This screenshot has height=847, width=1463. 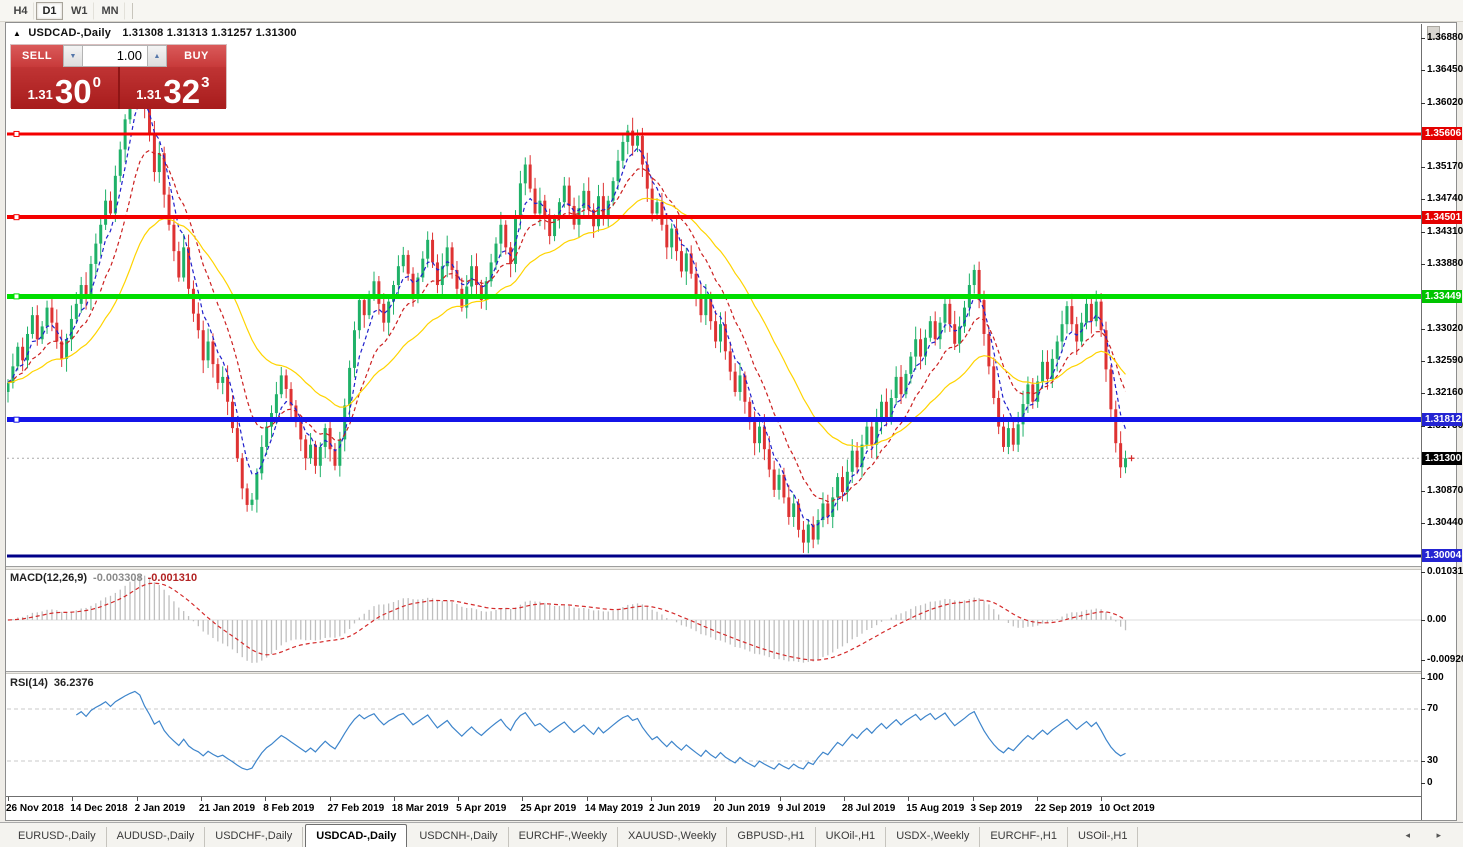 I want to click on macd-axis-label: -0.009203, so click(x=1441, y=659).